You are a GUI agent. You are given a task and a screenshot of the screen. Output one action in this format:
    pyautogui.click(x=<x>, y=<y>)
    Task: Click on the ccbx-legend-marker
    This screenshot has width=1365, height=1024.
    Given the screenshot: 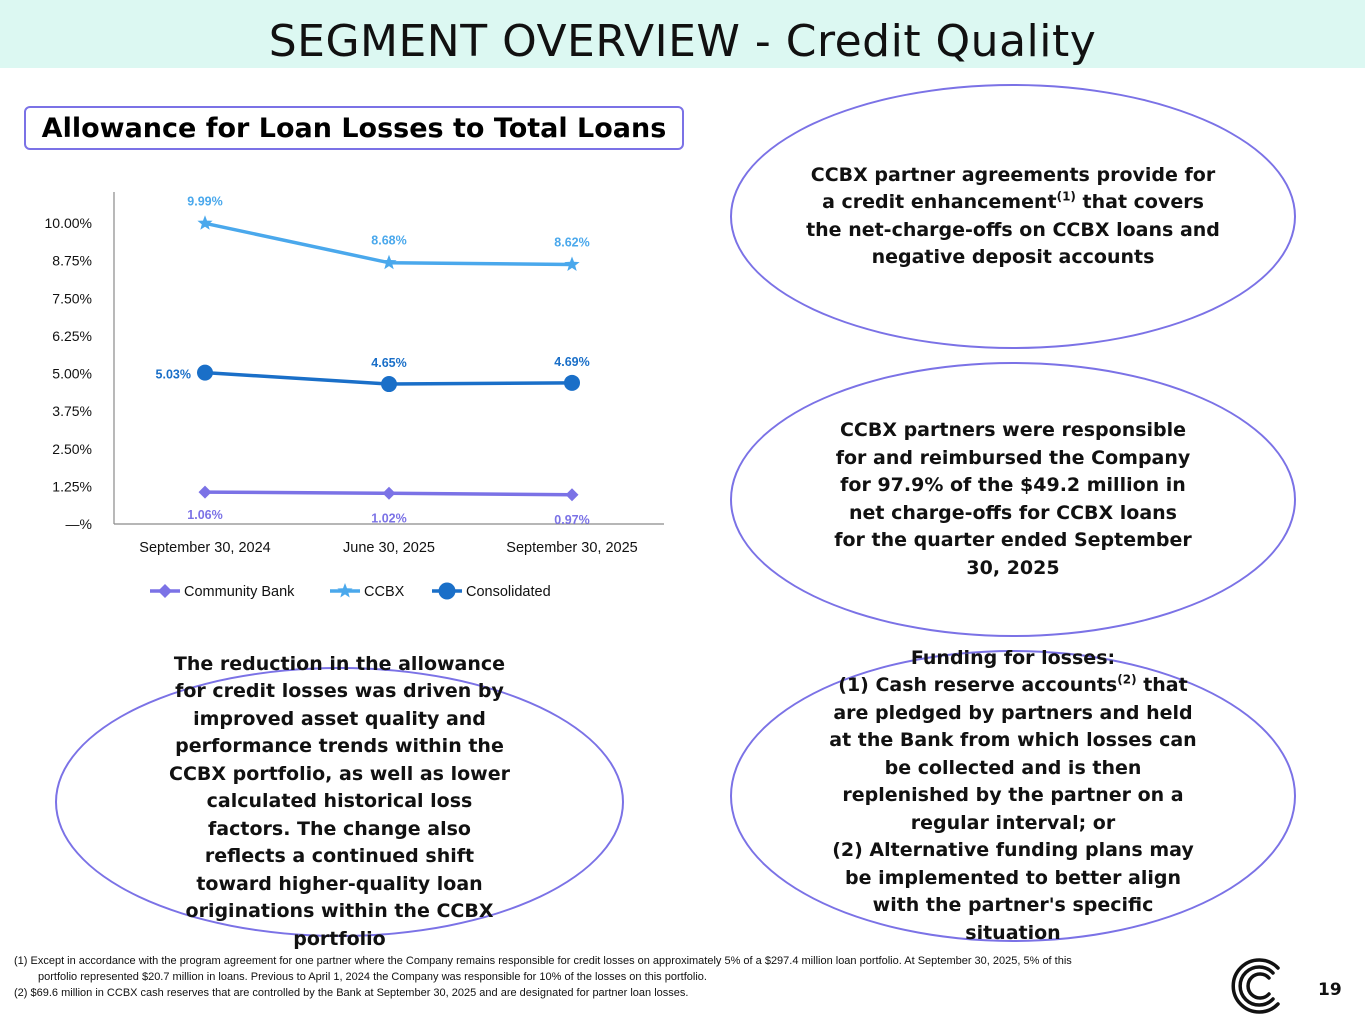 What is the action you would take?
    pyautogui.click(x=345, y=590)
    